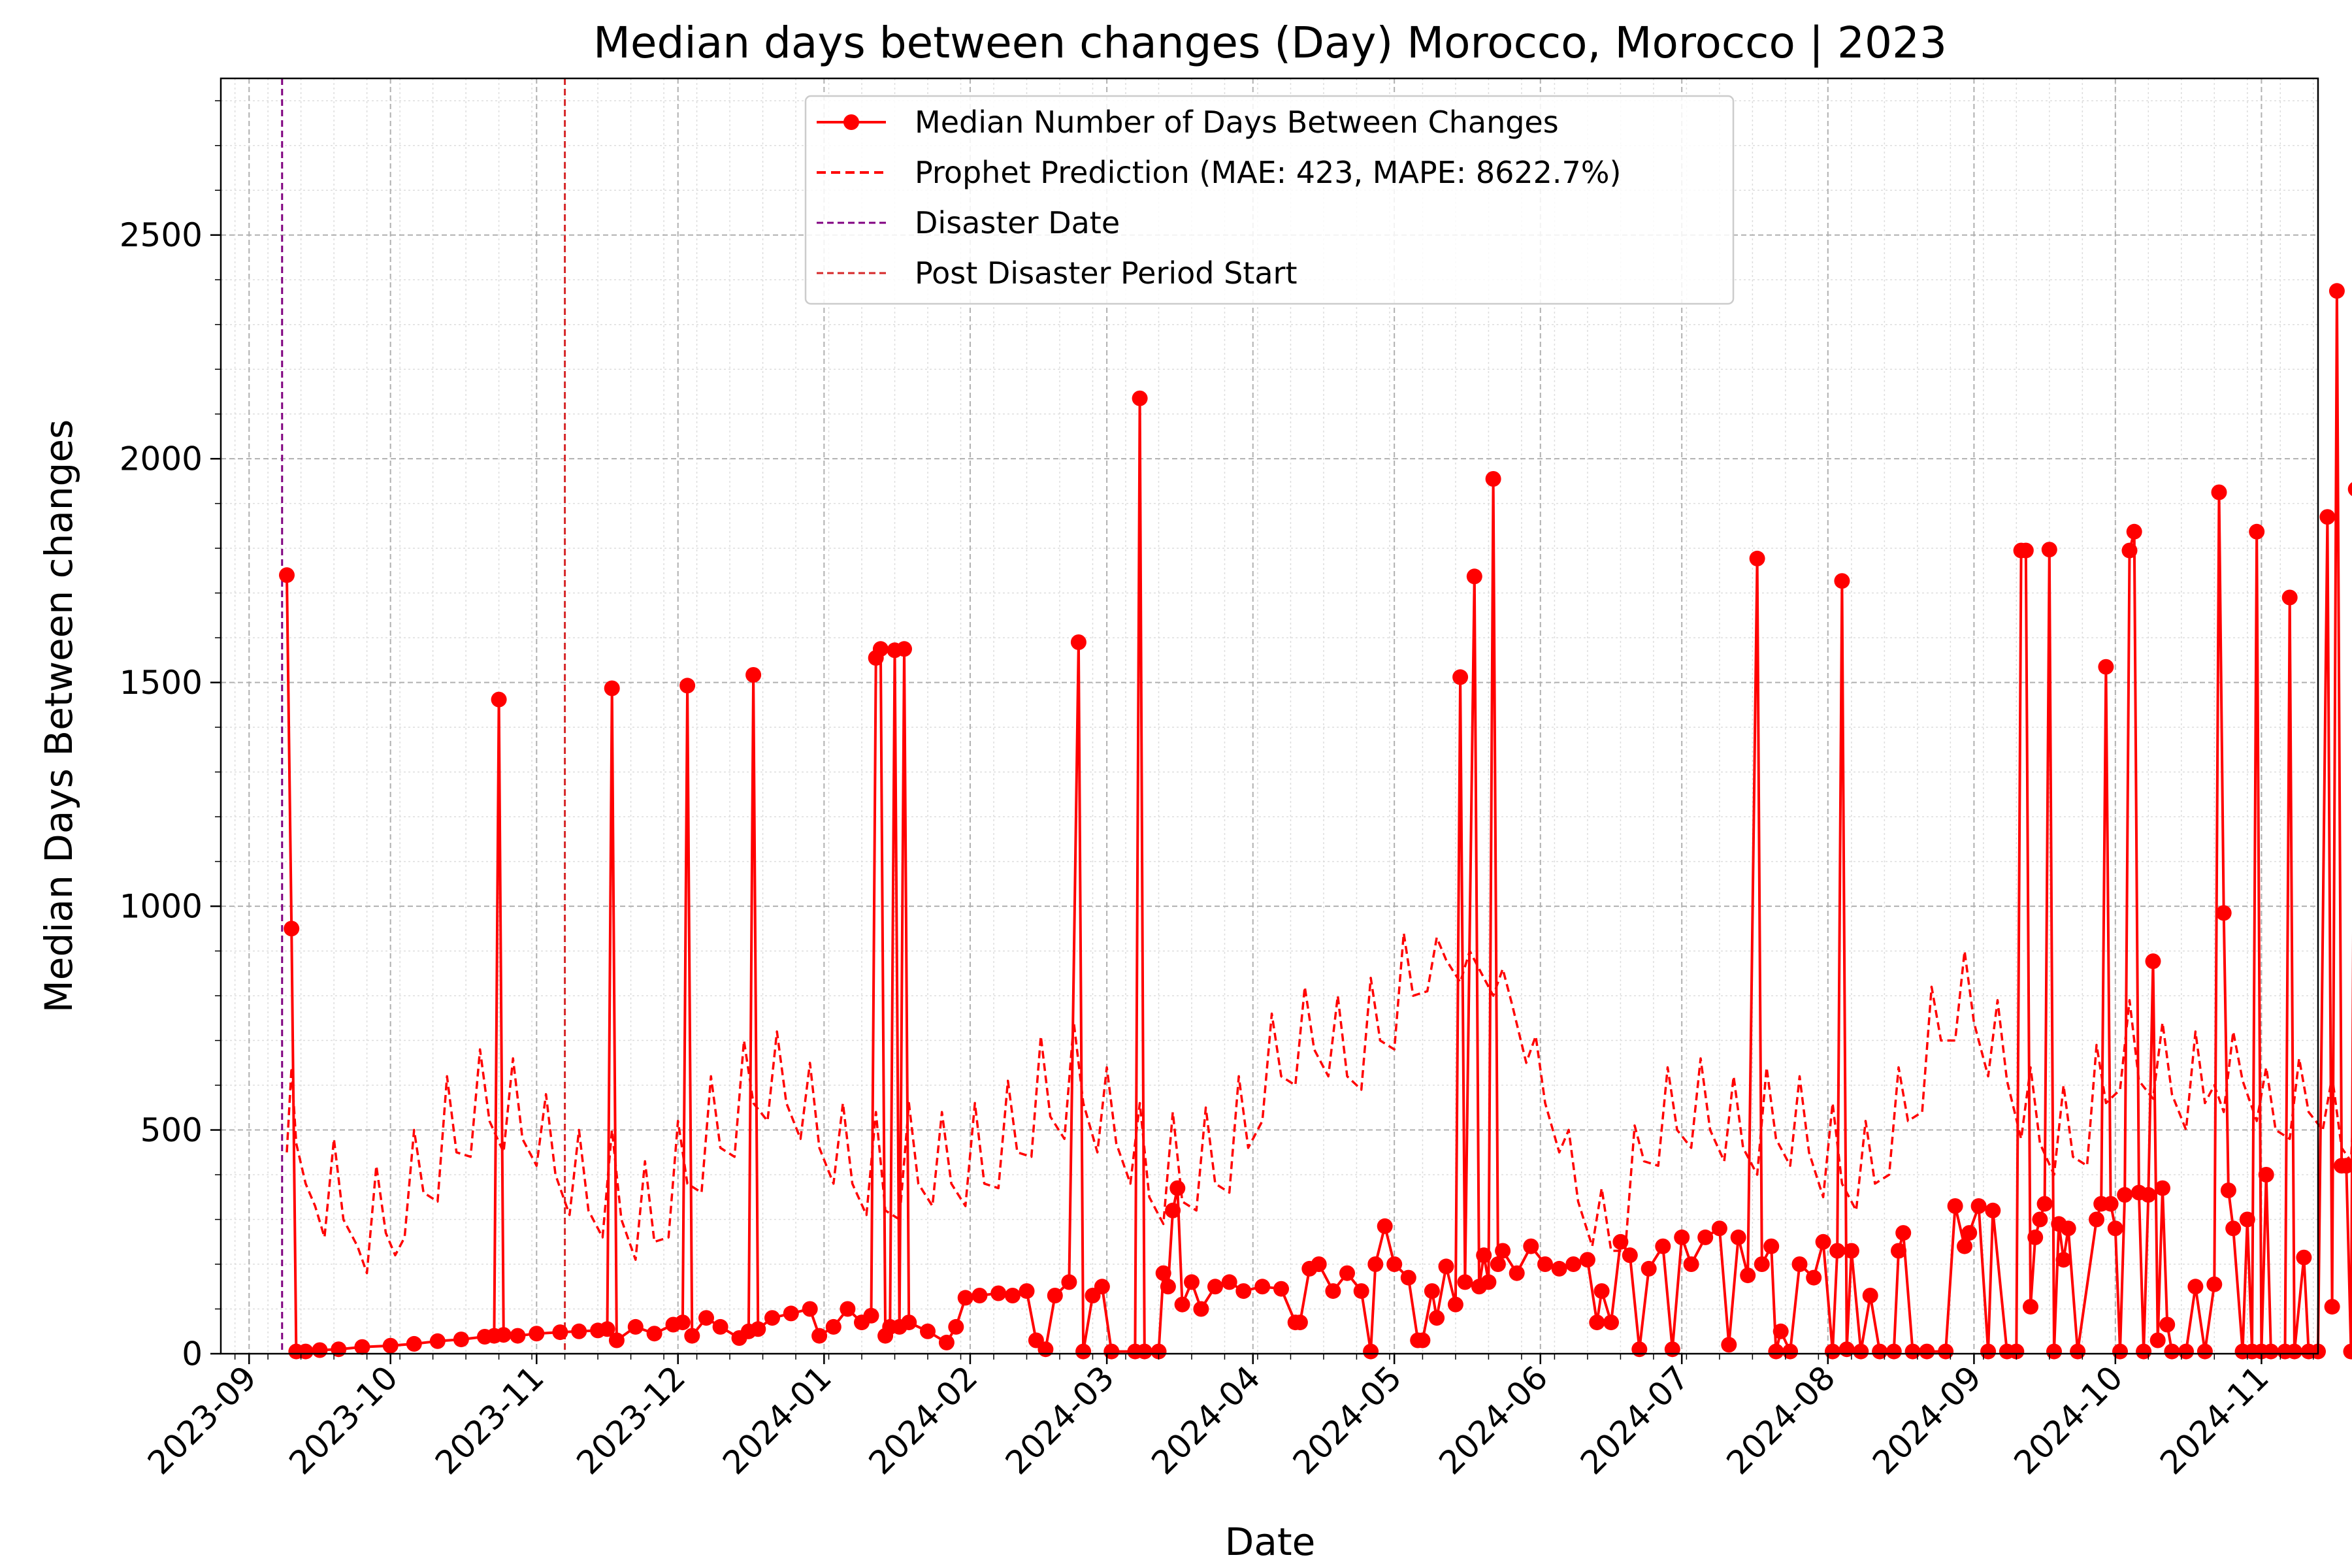 This screenshot has width=2352, height=1568. What do you see at coordinates (1270, 1542) in the screenshot?
I see `x-axis-label: Date` at bounding box center [1270, 1542].